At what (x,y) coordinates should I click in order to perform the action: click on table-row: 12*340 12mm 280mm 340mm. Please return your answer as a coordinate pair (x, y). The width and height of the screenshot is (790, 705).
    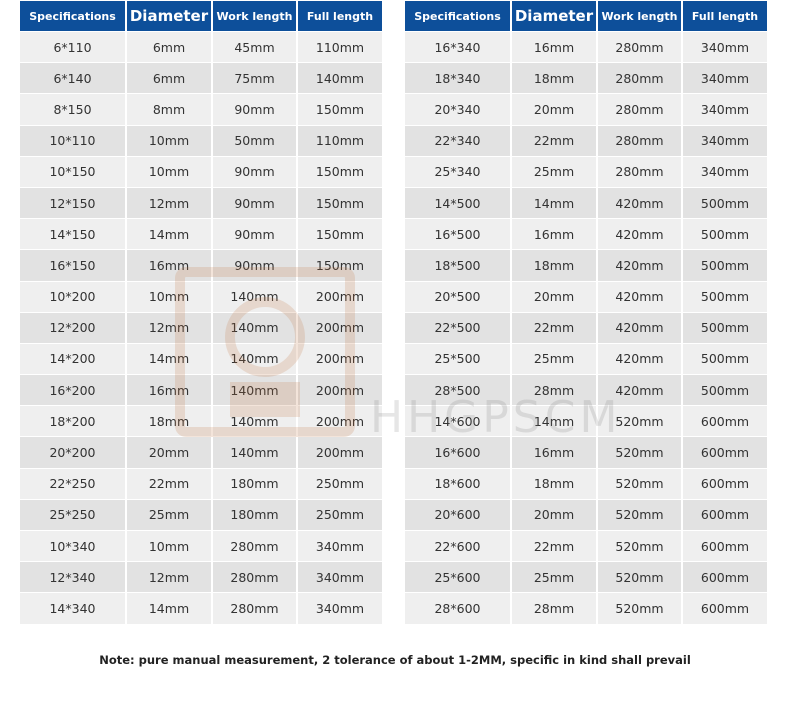
    Looking at the image, I should click on (201, 577).